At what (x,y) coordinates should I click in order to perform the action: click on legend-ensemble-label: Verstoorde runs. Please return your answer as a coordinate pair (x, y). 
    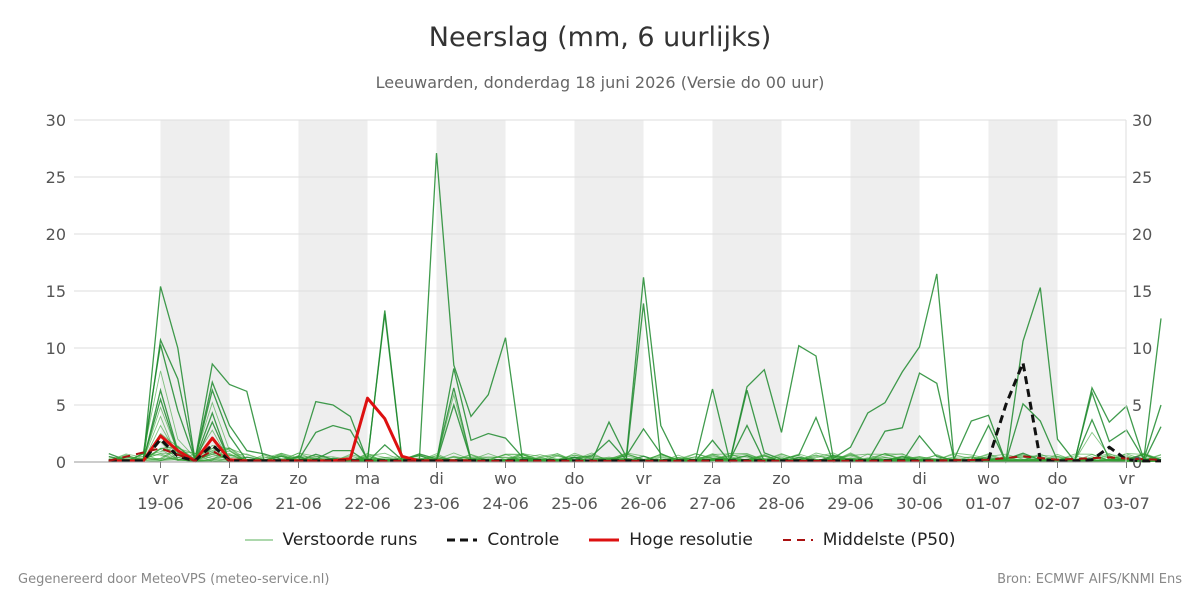
    Looking at the image, I should click on (350, 540).